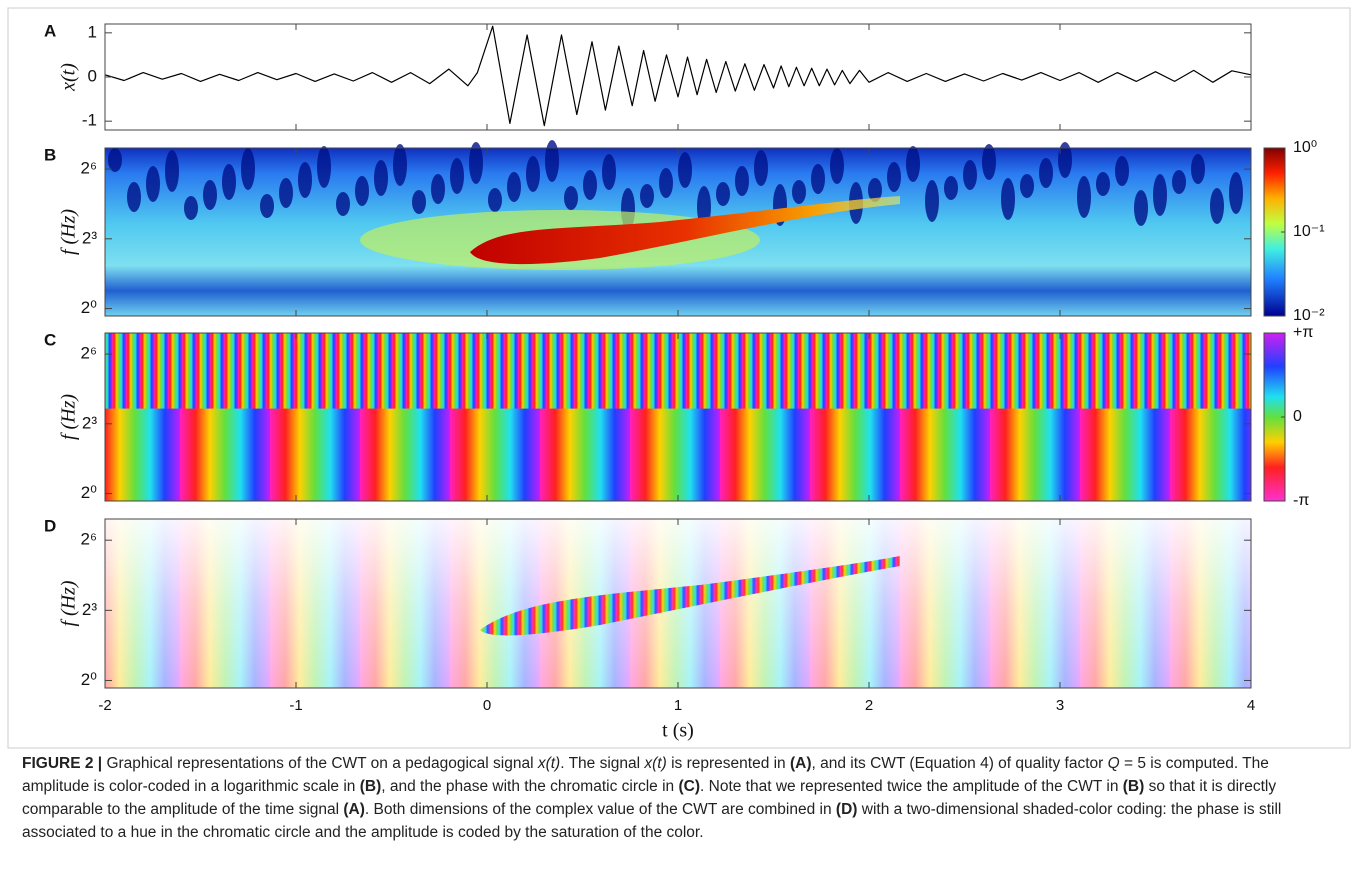 The image size is (1358, 885). I want to click on x-tick-label: 3, so click(1060, 705).